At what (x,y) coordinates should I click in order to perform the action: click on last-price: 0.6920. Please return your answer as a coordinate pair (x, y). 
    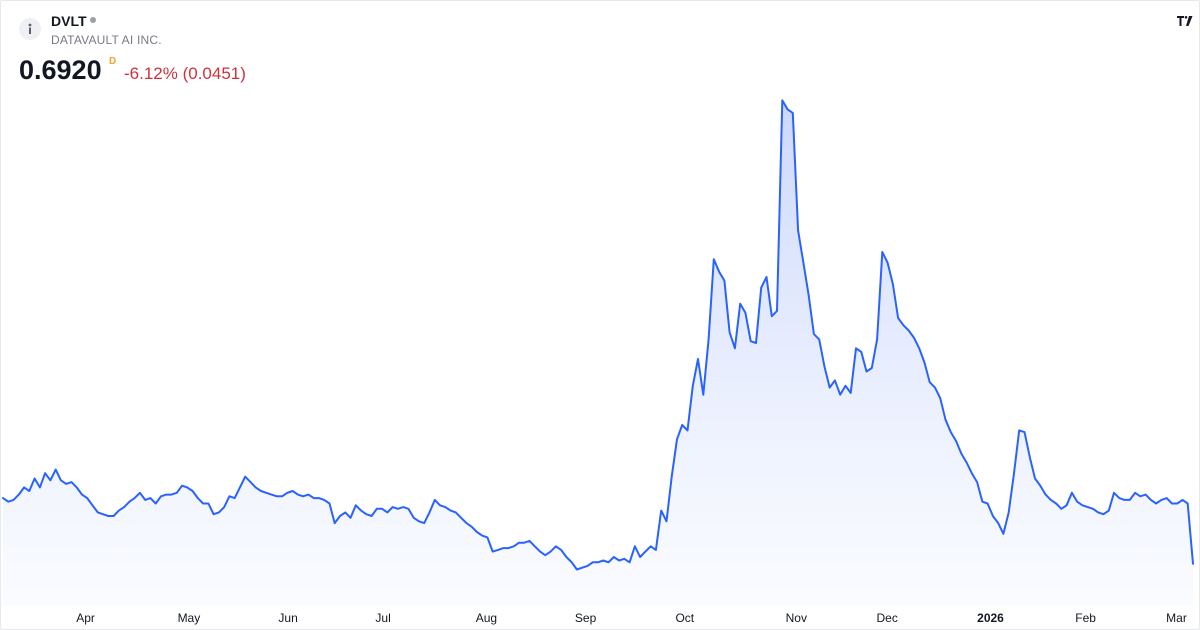
    Looking at the image, I should click on (60, 70).